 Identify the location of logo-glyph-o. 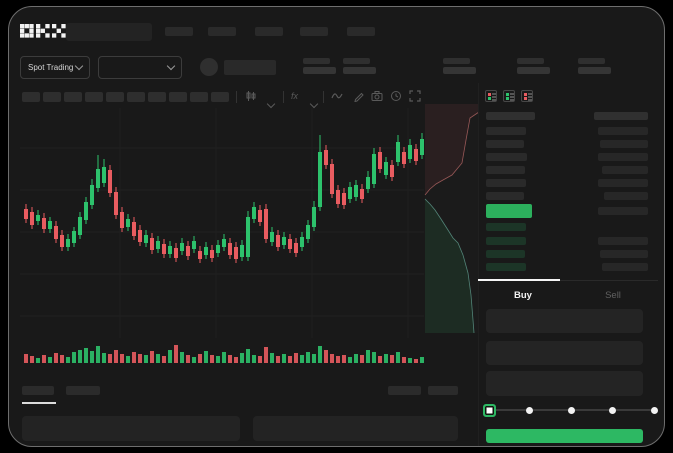
(27, 31).